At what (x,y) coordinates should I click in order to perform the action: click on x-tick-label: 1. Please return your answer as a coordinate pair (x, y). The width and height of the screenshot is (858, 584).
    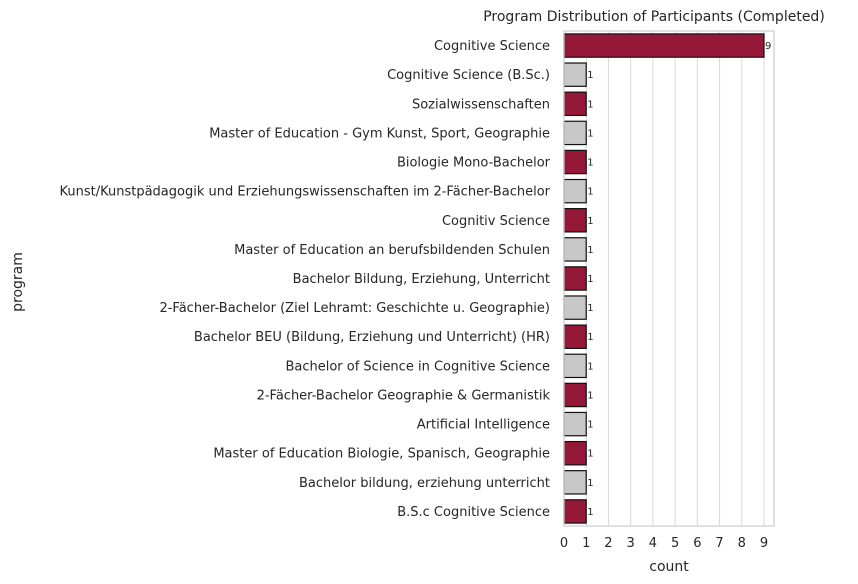
    Looking at the image, I should click on (586, 543).